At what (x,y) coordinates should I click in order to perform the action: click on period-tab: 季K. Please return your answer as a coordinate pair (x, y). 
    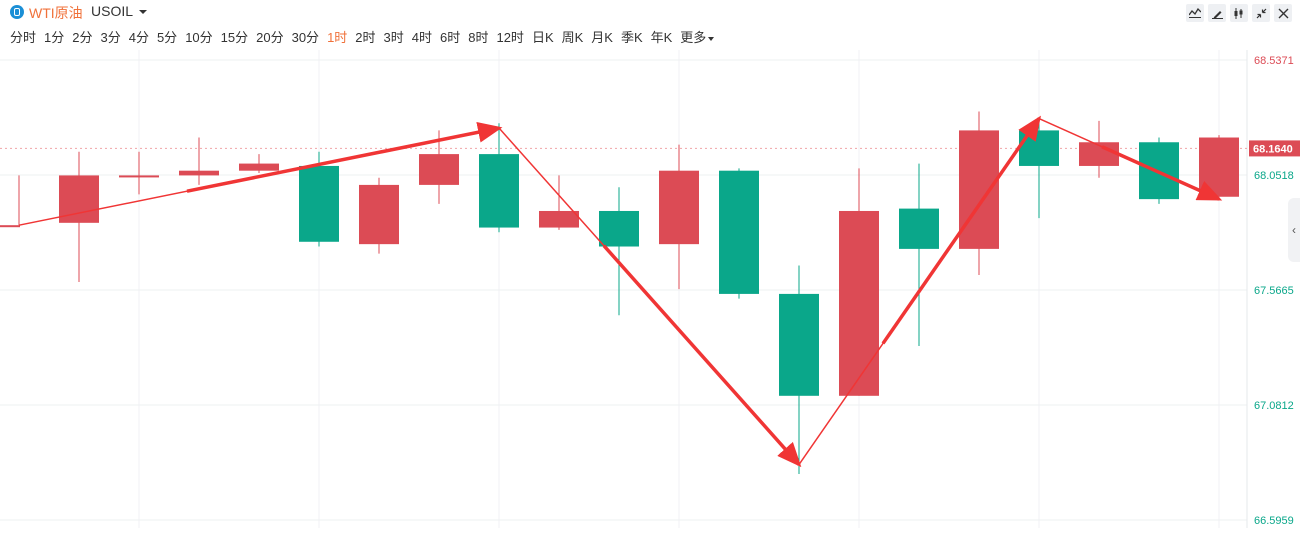
    Looking at the image, I should click on (631, 37).